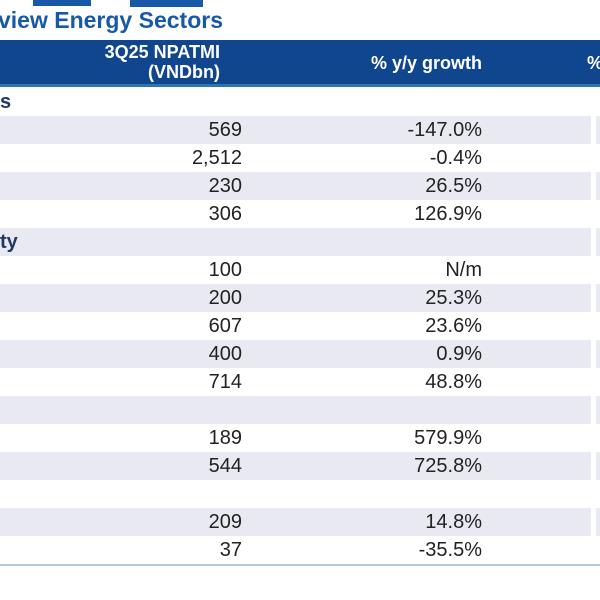  Describe the element at coordinates (300, 438) in the screenshot. I see `table-row: 189 579.9%` at that location.